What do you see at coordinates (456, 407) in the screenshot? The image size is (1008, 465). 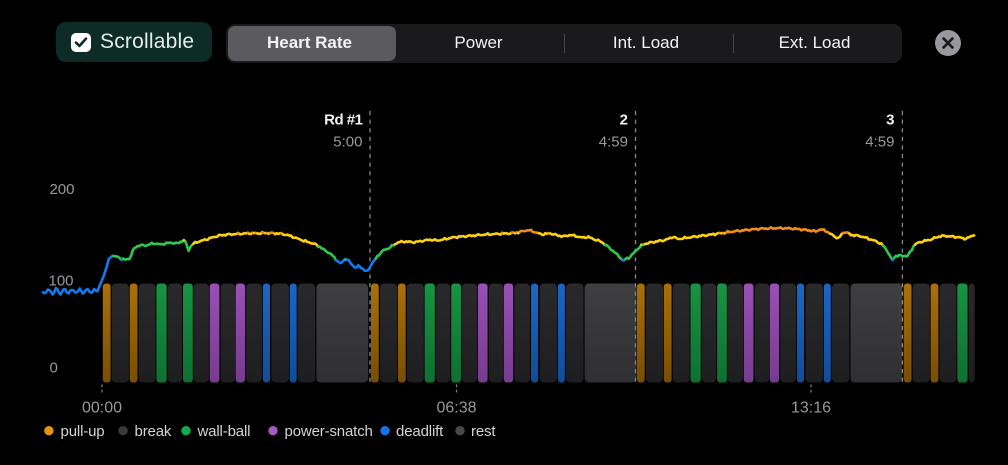 I see `svg-text: 06:38` at bounding box center [456, 407].